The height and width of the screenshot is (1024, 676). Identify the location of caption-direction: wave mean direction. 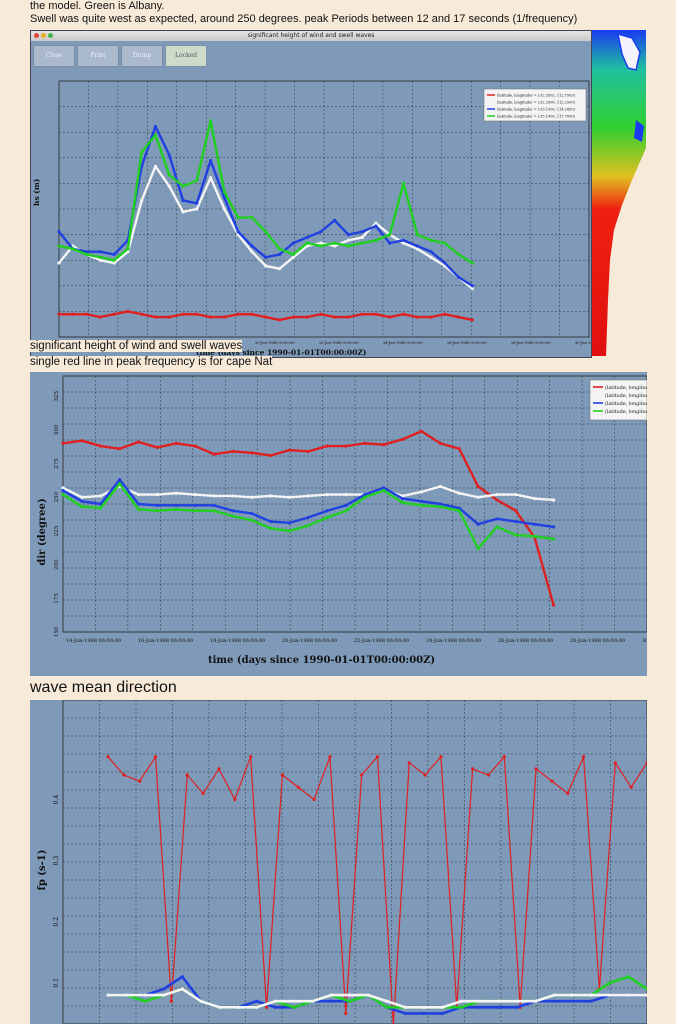
(103, 688).